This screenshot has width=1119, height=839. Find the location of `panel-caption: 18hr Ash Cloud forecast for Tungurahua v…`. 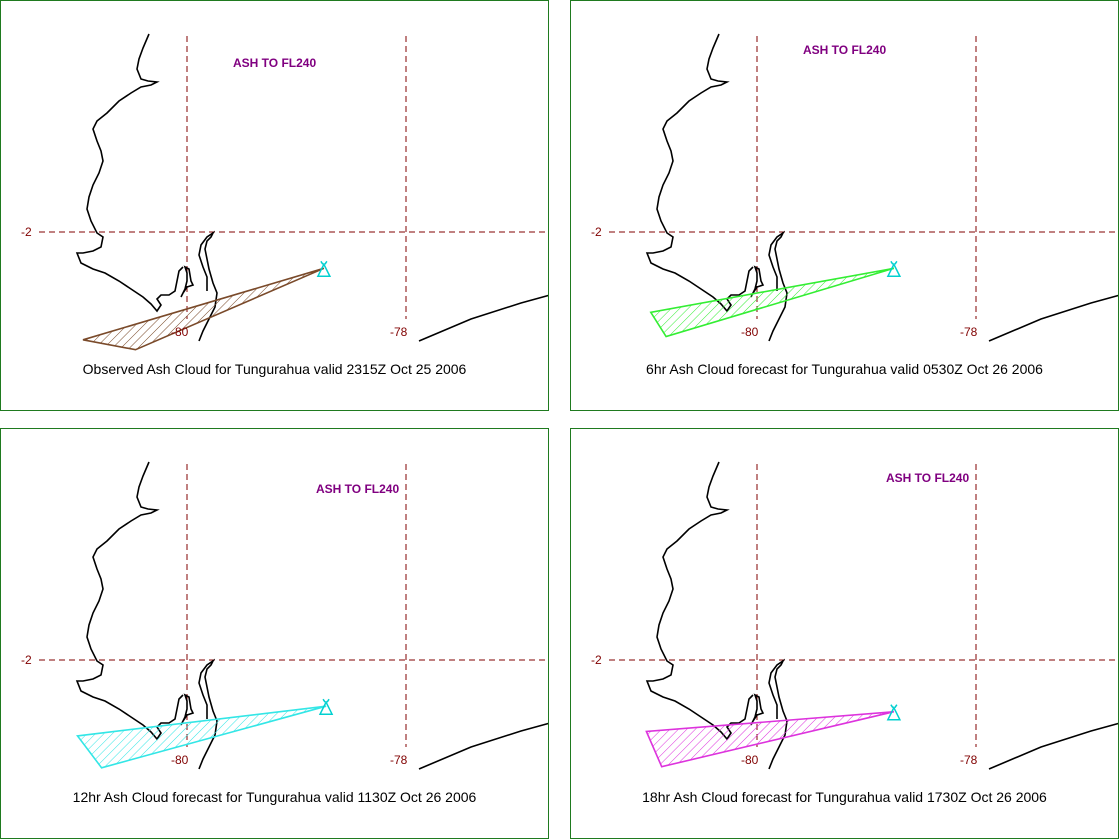

panel-caption: 18hr Ash Cloud forecast for Tungurahua v… is located at coordinates (844, 797).